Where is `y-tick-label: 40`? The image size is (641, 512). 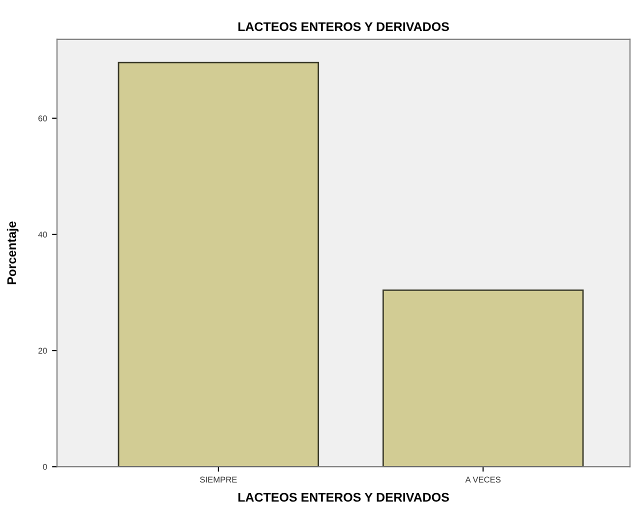 y-tick-label: 40 is located at coordinates (42, 235).